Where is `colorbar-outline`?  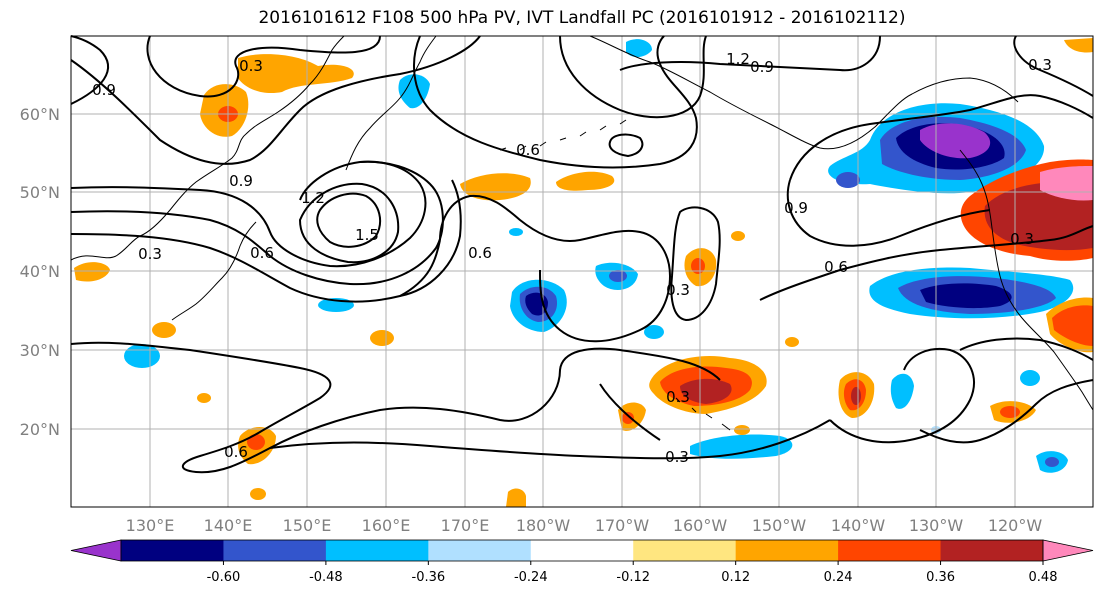
colorbar-outline is located at coordinates (582, 550).